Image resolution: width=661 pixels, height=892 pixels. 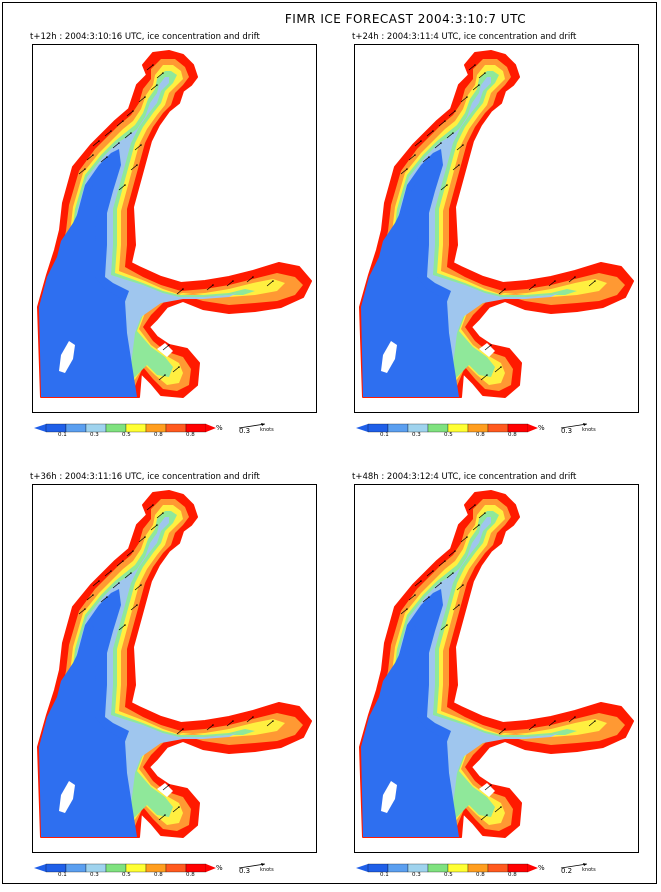 I want to click on legend-tick: 0.3, so click(x=416, y=435).